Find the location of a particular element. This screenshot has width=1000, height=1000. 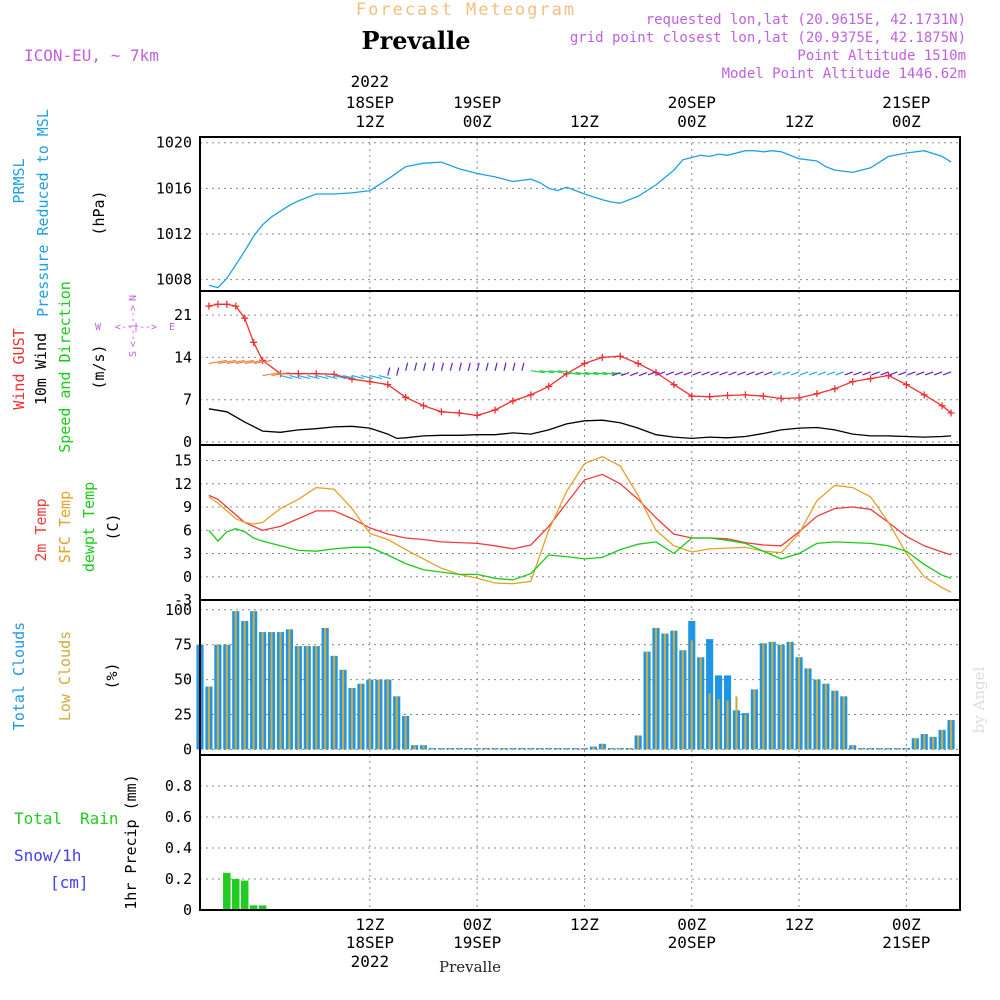

wind-tick-label: 7 is located at coordinates (187, 400).